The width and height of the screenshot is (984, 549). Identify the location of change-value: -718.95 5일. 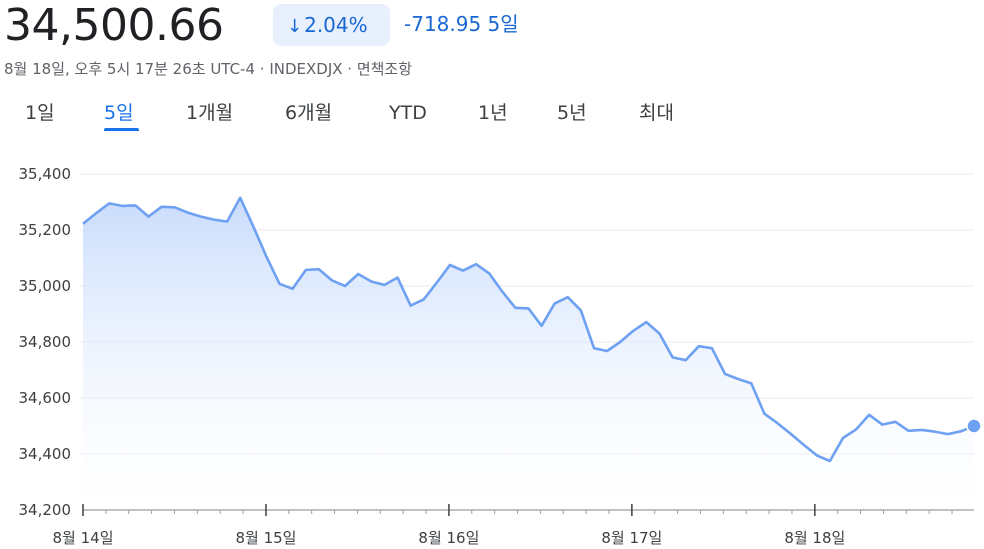
(461, 24).